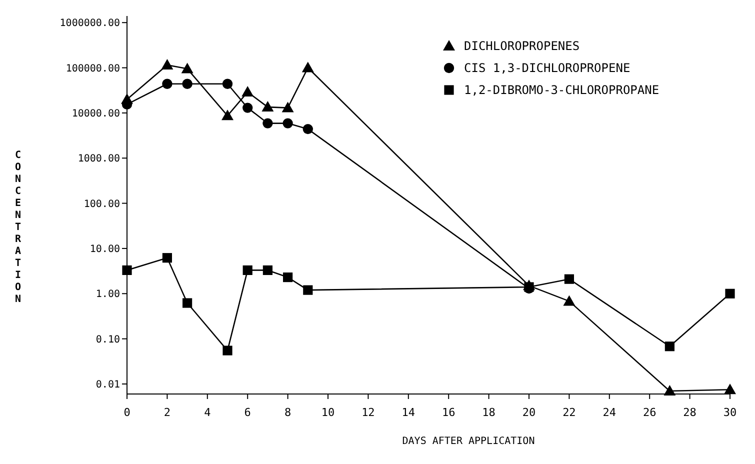  Describe the element at coordinates (649, 412) in the screenshot. I see `x-tick-label: 26` at that location.